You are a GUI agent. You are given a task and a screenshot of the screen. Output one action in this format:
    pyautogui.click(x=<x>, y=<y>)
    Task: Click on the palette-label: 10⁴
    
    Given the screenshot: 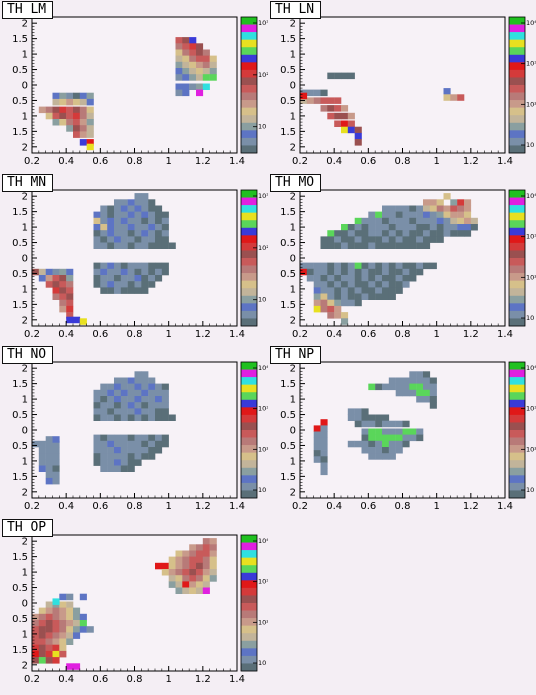 What is the action you would take?
    pyautogui.click(x=263, y=541)
    